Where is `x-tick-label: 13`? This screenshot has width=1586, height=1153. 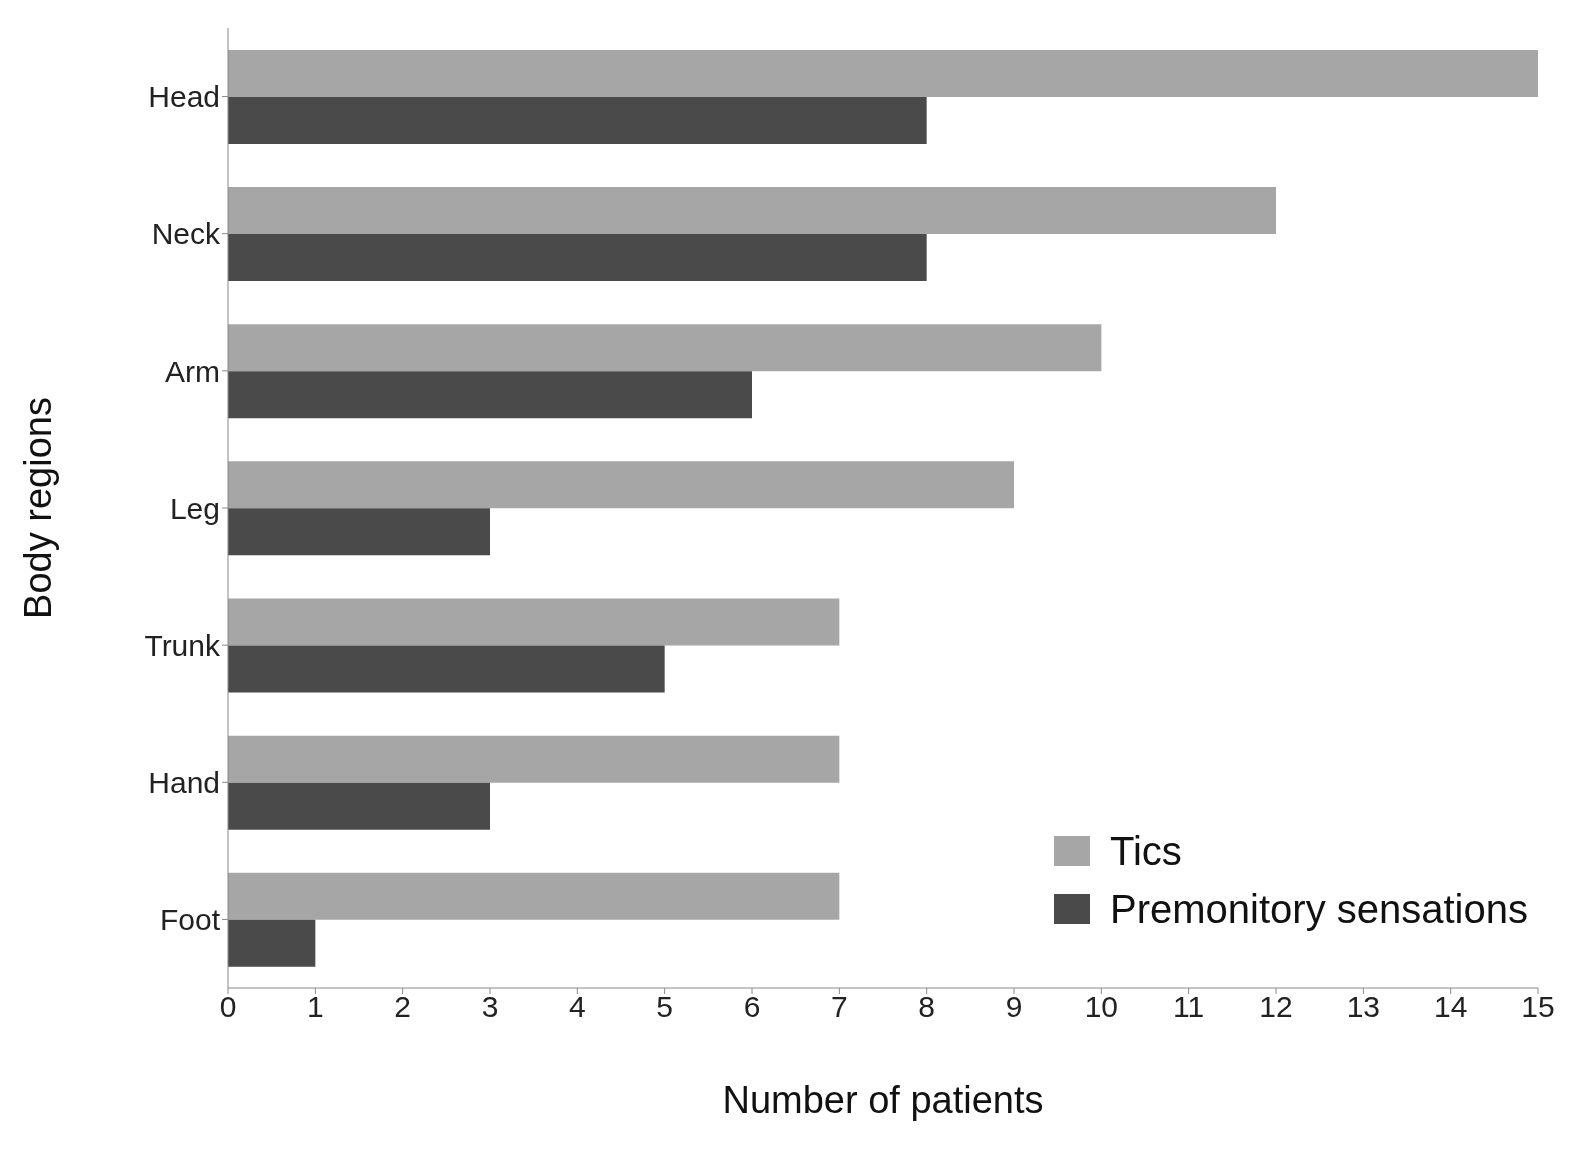 x-tick-label: 13 is located at coordinates (1363, 1007).